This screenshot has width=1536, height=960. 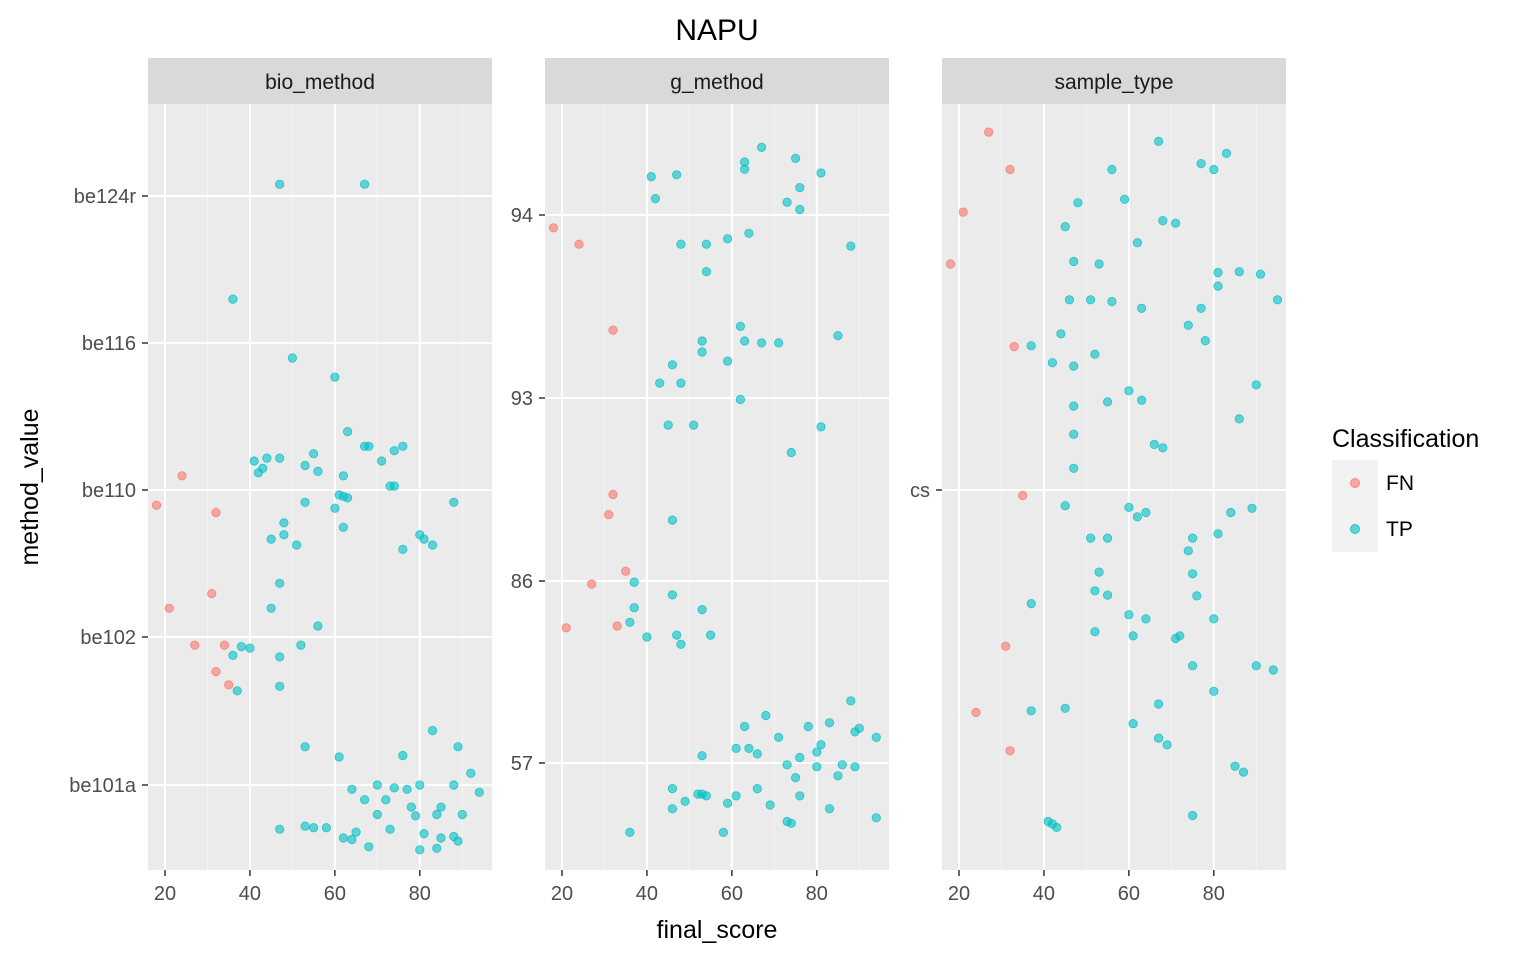 I want to click on facet-strip-g_method, so click(x=717, y=81).